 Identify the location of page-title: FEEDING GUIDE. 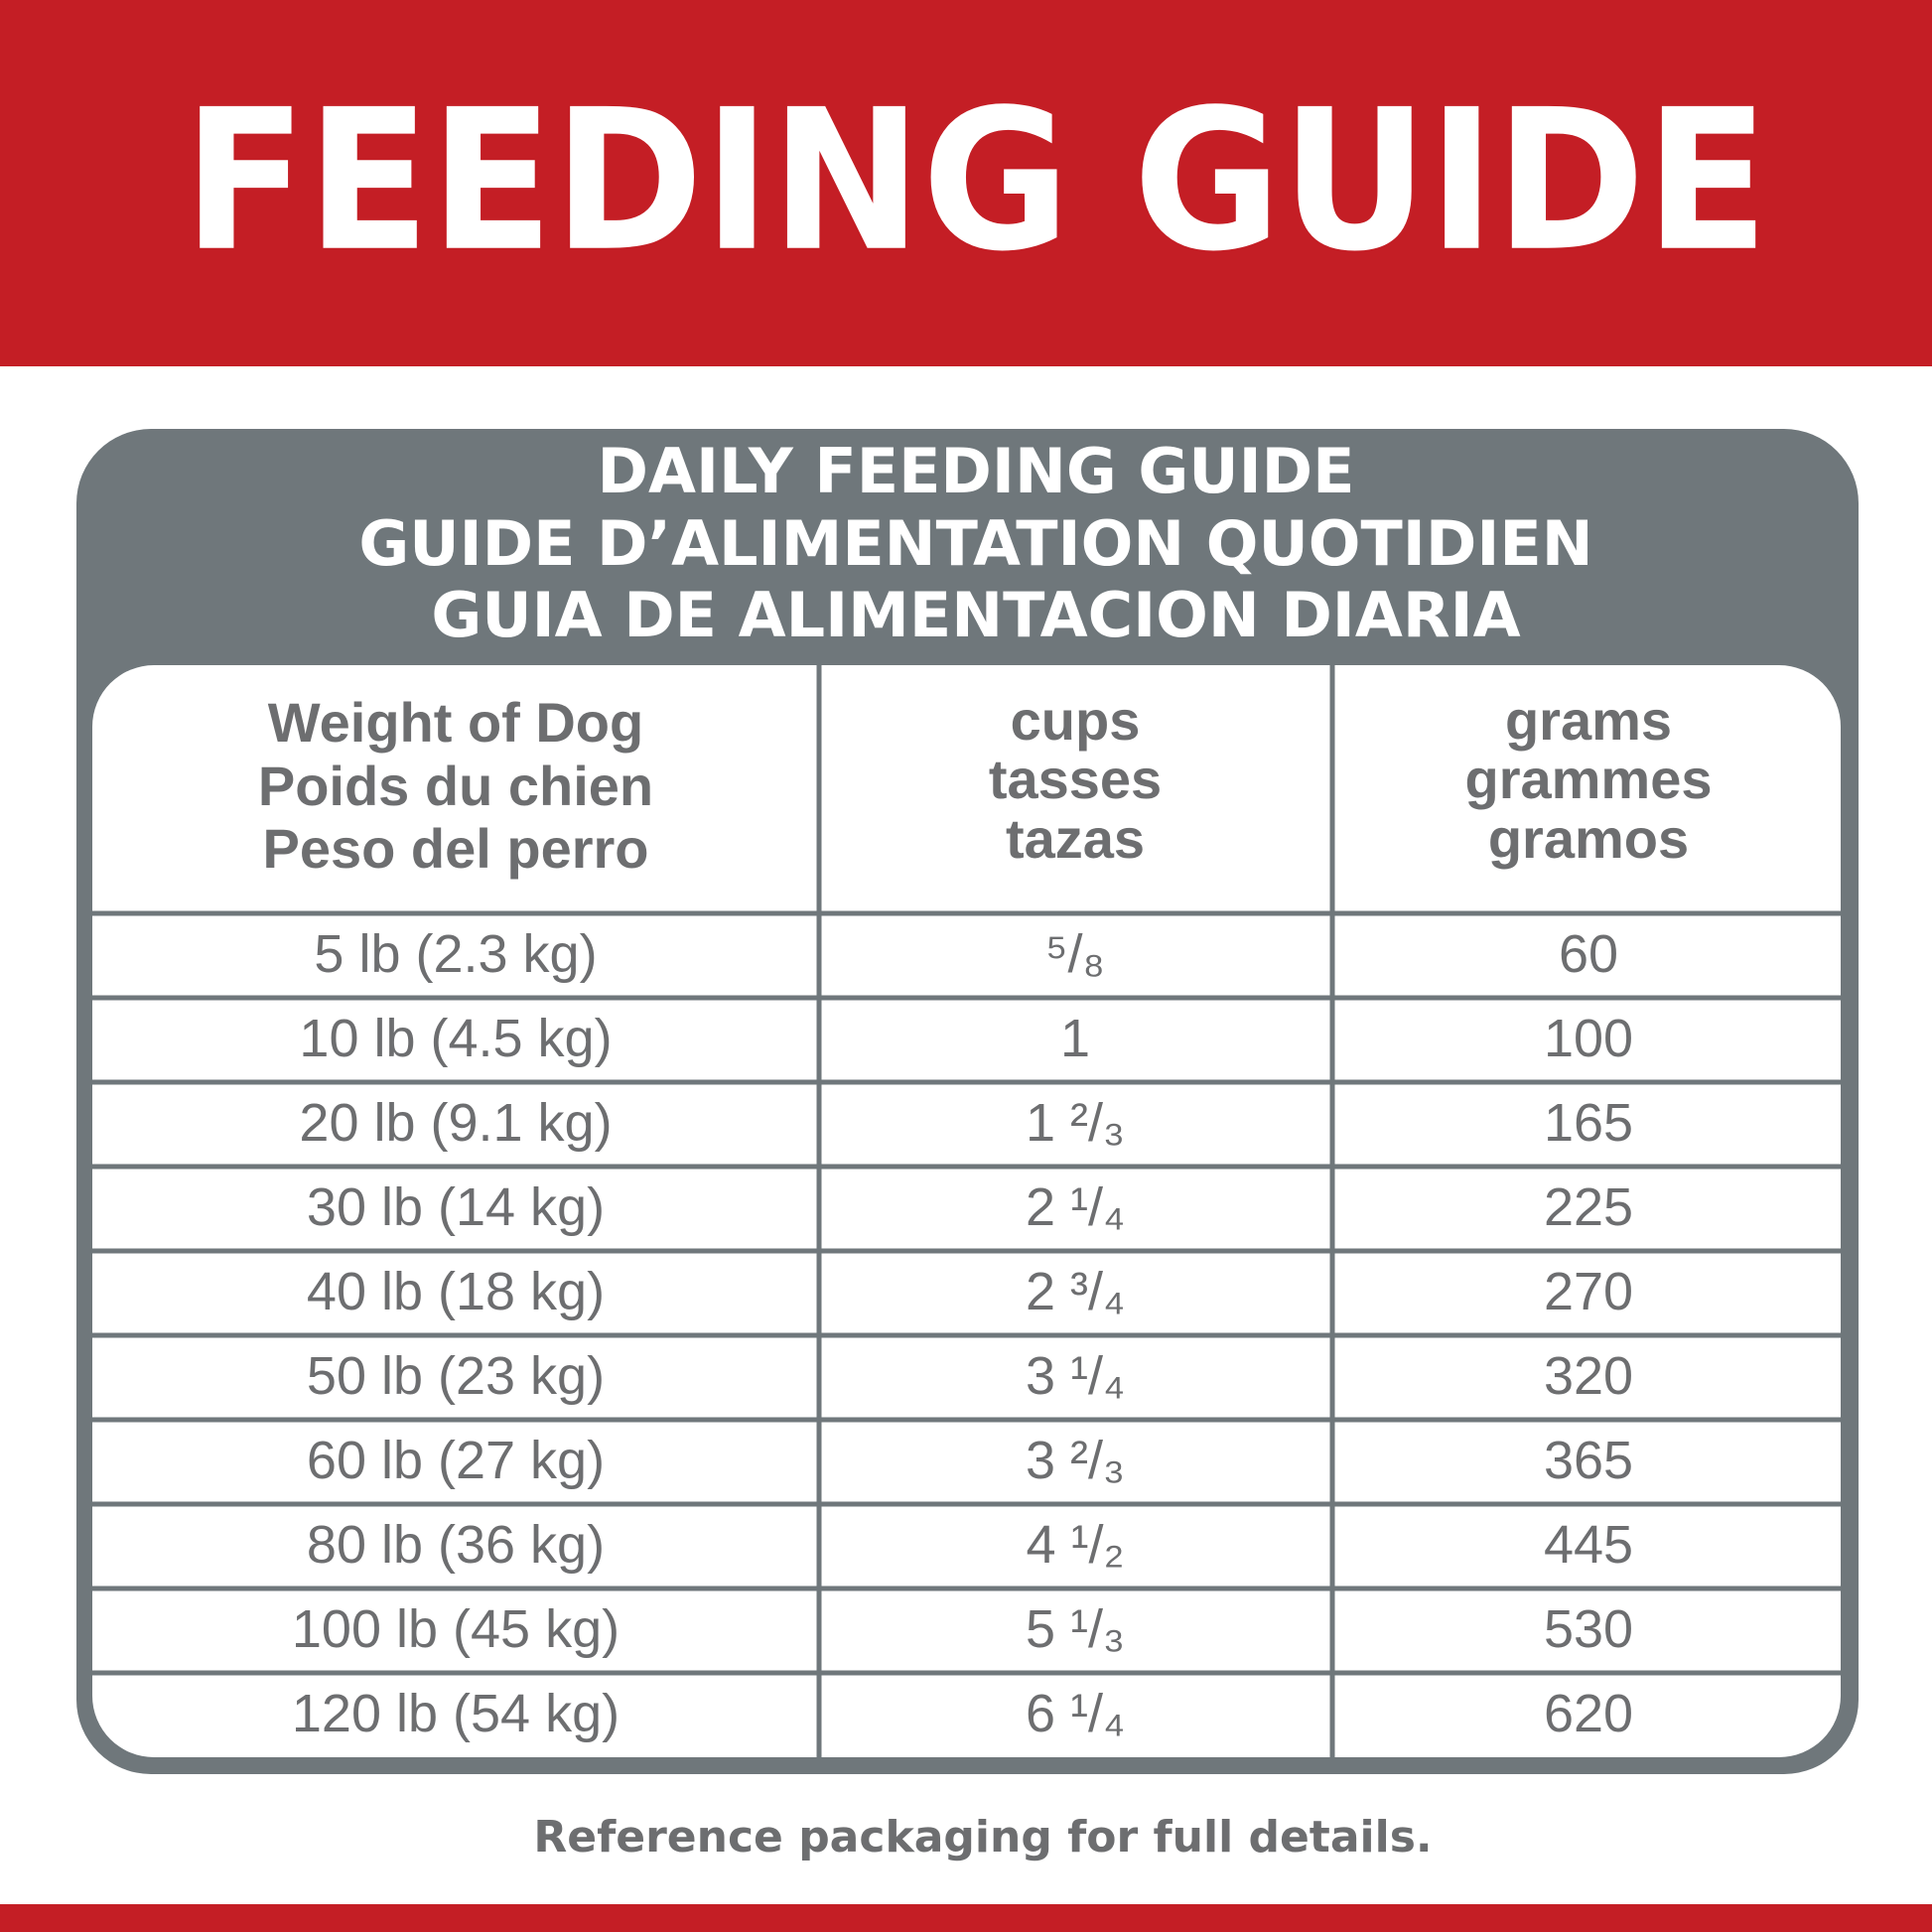
(976, 182).